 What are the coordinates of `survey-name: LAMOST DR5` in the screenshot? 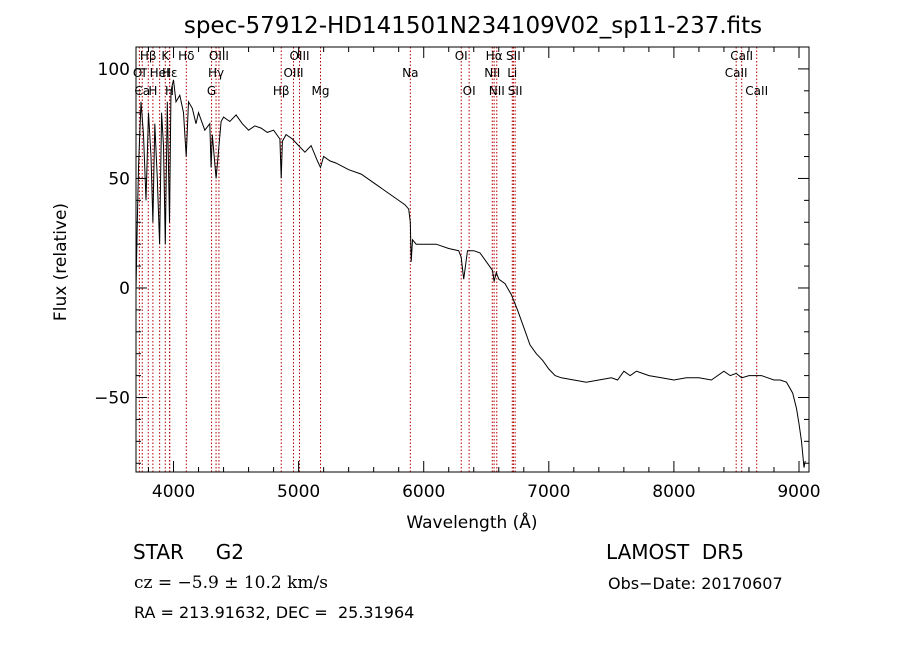 It's located at (675, 552).